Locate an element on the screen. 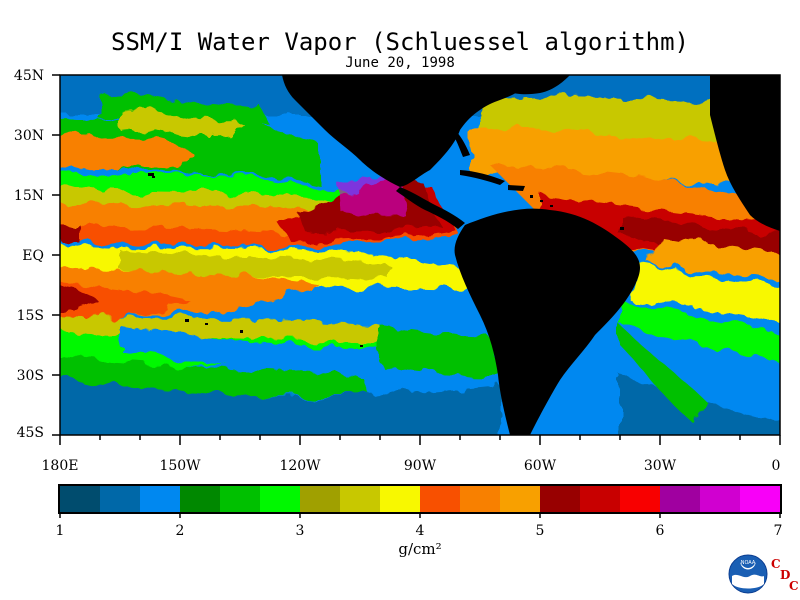 This screenshot has height=600, width=800. colorbar-tick-5: 5 is located at coordinates (540, 531).